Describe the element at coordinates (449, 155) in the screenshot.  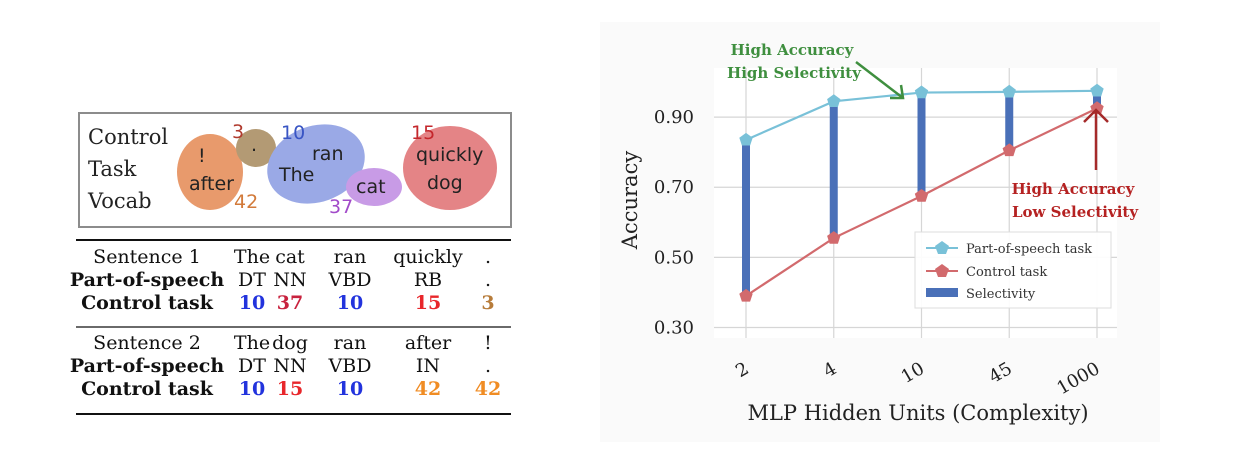
I see `cluster-15-word-1: quickly` at that location.